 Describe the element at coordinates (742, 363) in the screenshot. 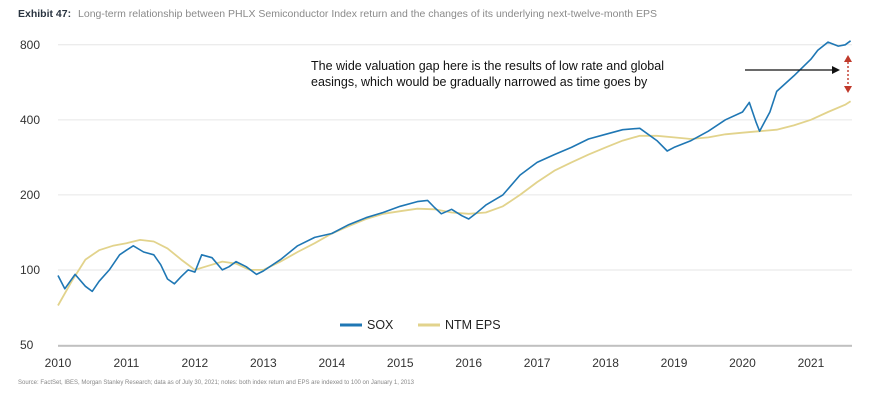

I see `x-tick-label: 2020` at that location.